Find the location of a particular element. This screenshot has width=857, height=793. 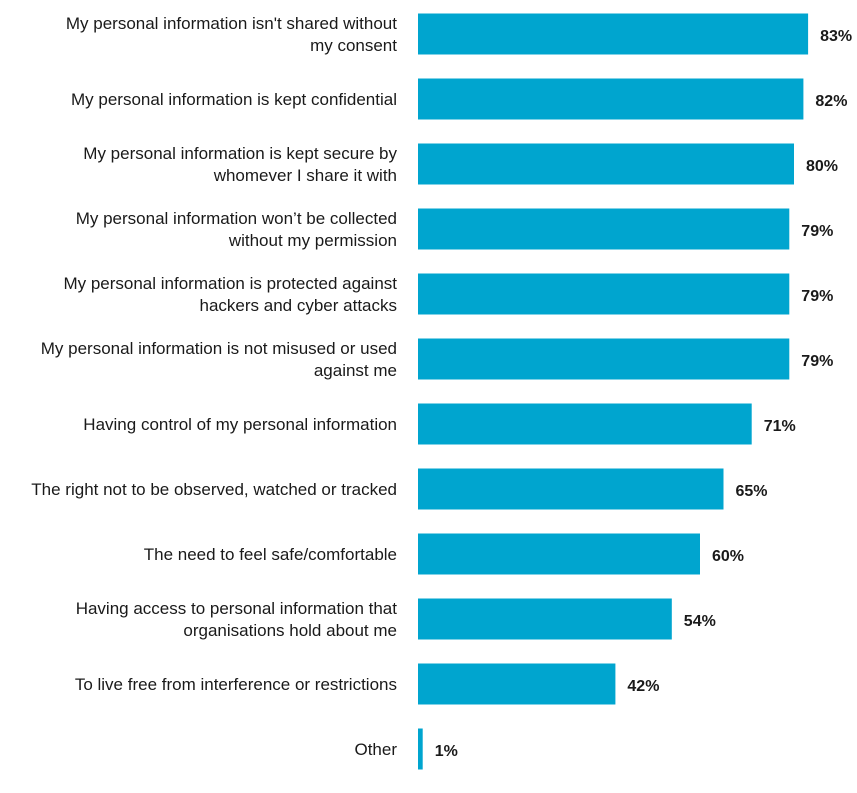

category-label: The need to feel safe/comfortable is located at coordinates (270, 554).